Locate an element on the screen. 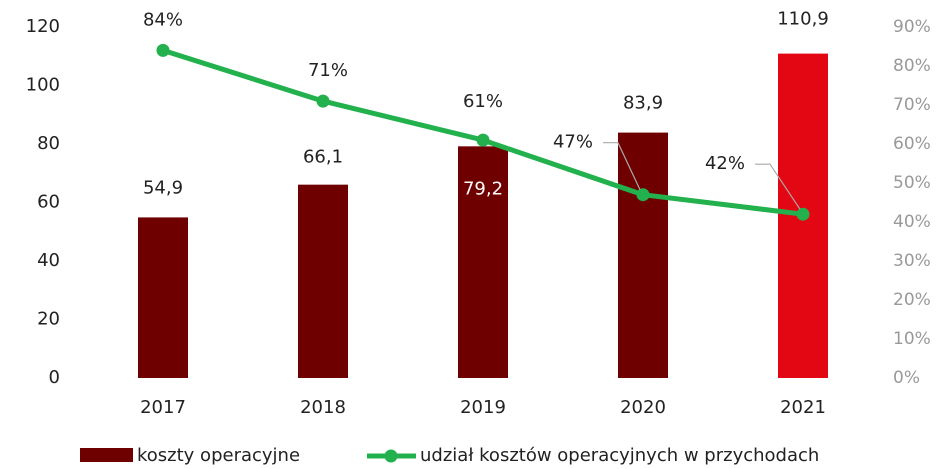 The width and height of the screenshot is (950, 469). x-tick-label: 2021 is located at coordinates (803, 407).